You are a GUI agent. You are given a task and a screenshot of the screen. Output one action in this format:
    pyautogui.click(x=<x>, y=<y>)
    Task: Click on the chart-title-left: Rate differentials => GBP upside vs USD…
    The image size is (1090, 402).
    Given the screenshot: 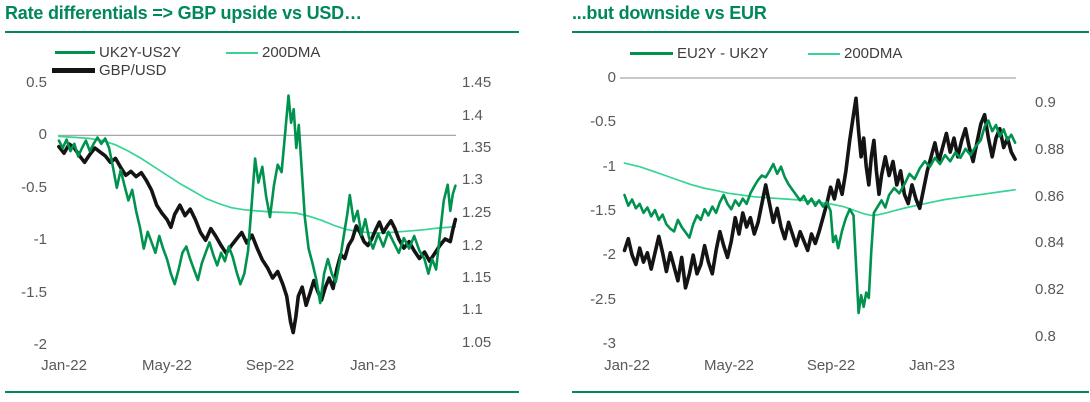 What is the action you would take?
    pyautogui.click(x=183, y=13)
    